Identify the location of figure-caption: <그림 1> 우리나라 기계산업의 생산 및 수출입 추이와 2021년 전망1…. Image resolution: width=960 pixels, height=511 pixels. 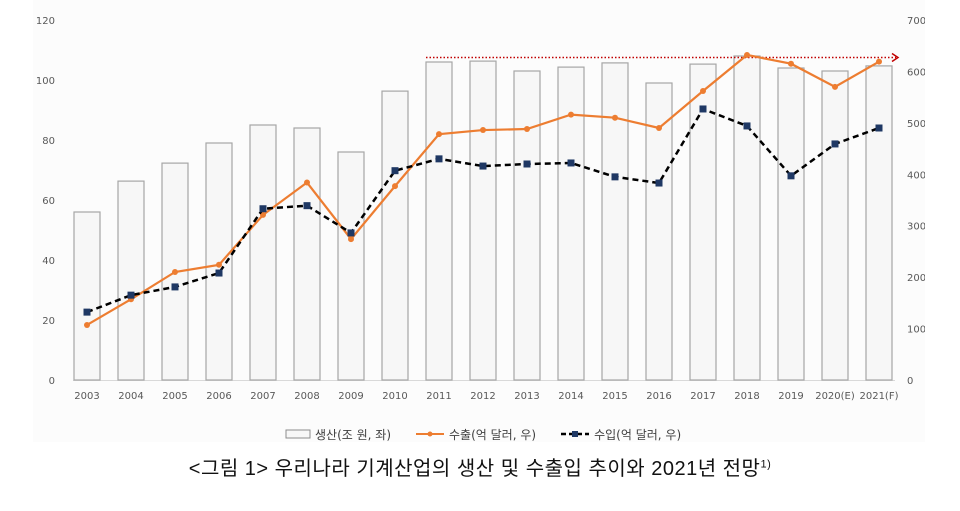
(480, 466).